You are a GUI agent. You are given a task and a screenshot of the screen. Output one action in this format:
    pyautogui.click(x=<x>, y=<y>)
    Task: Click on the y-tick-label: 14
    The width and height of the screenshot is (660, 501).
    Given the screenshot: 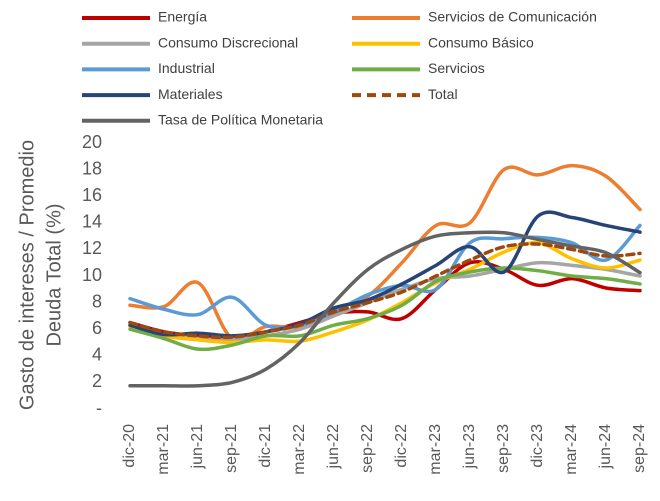 What is the action you would take?
    pyautogui.click(x=92, y=222)
    